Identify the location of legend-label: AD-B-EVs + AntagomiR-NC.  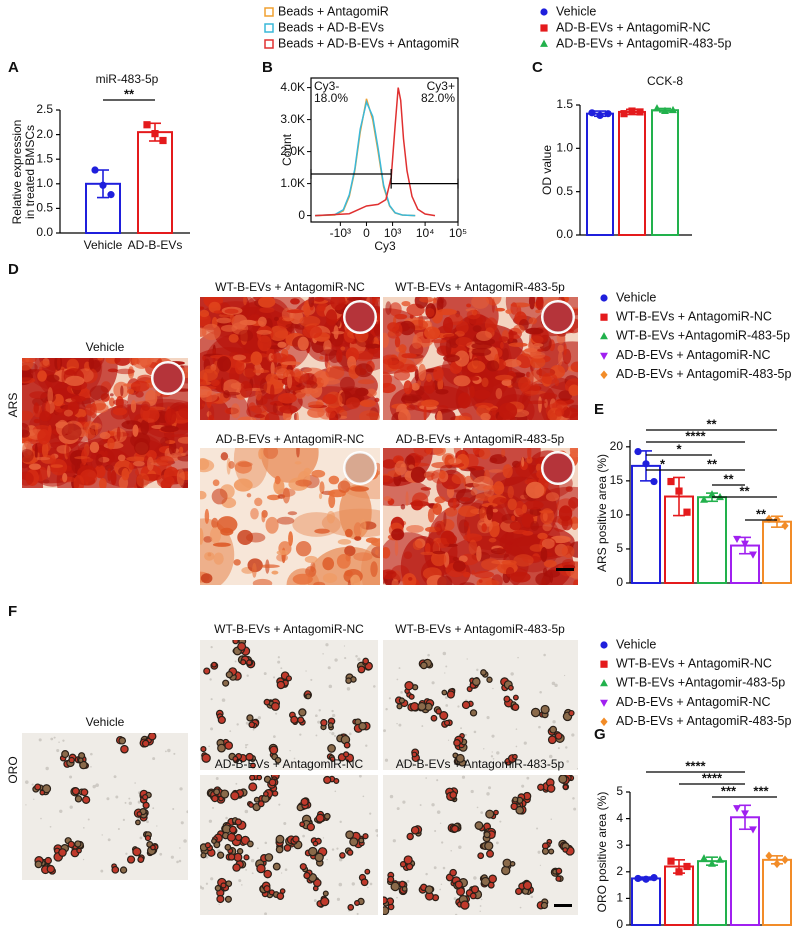
(693, 355).